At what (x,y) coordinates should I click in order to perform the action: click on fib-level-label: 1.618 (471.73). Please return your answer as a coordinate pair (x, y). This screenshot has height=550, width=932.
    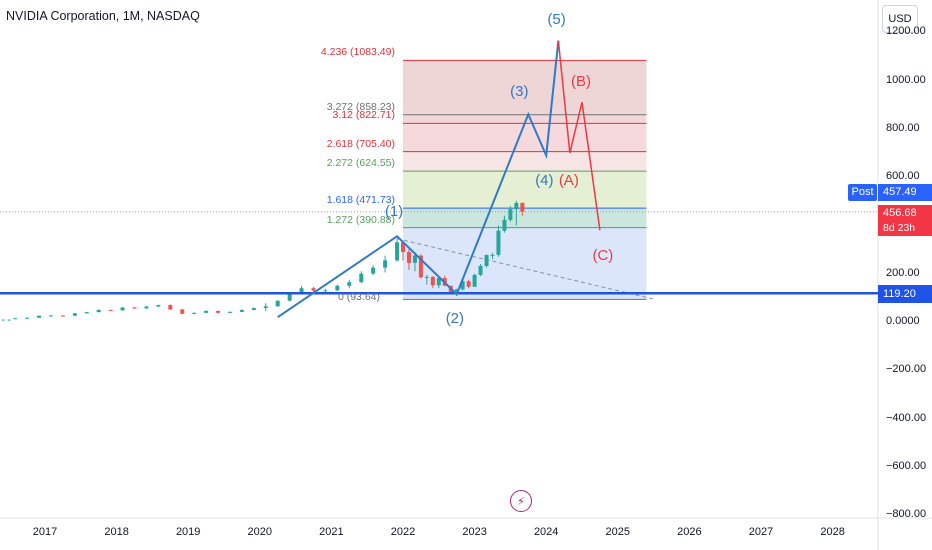
    Looking at the image, I should click on (360, 200).